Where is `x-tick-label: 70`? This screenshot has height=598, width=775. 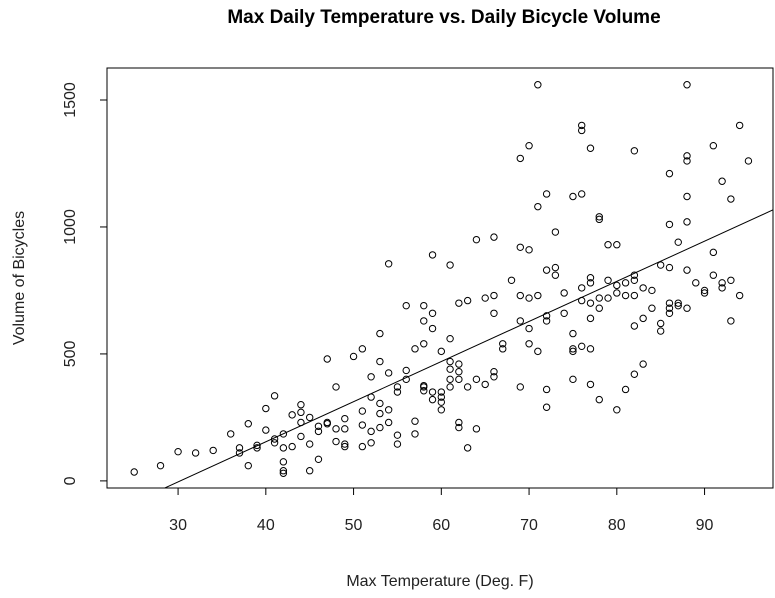
x-tick-label: 70 is located at coordinates (529, 525).